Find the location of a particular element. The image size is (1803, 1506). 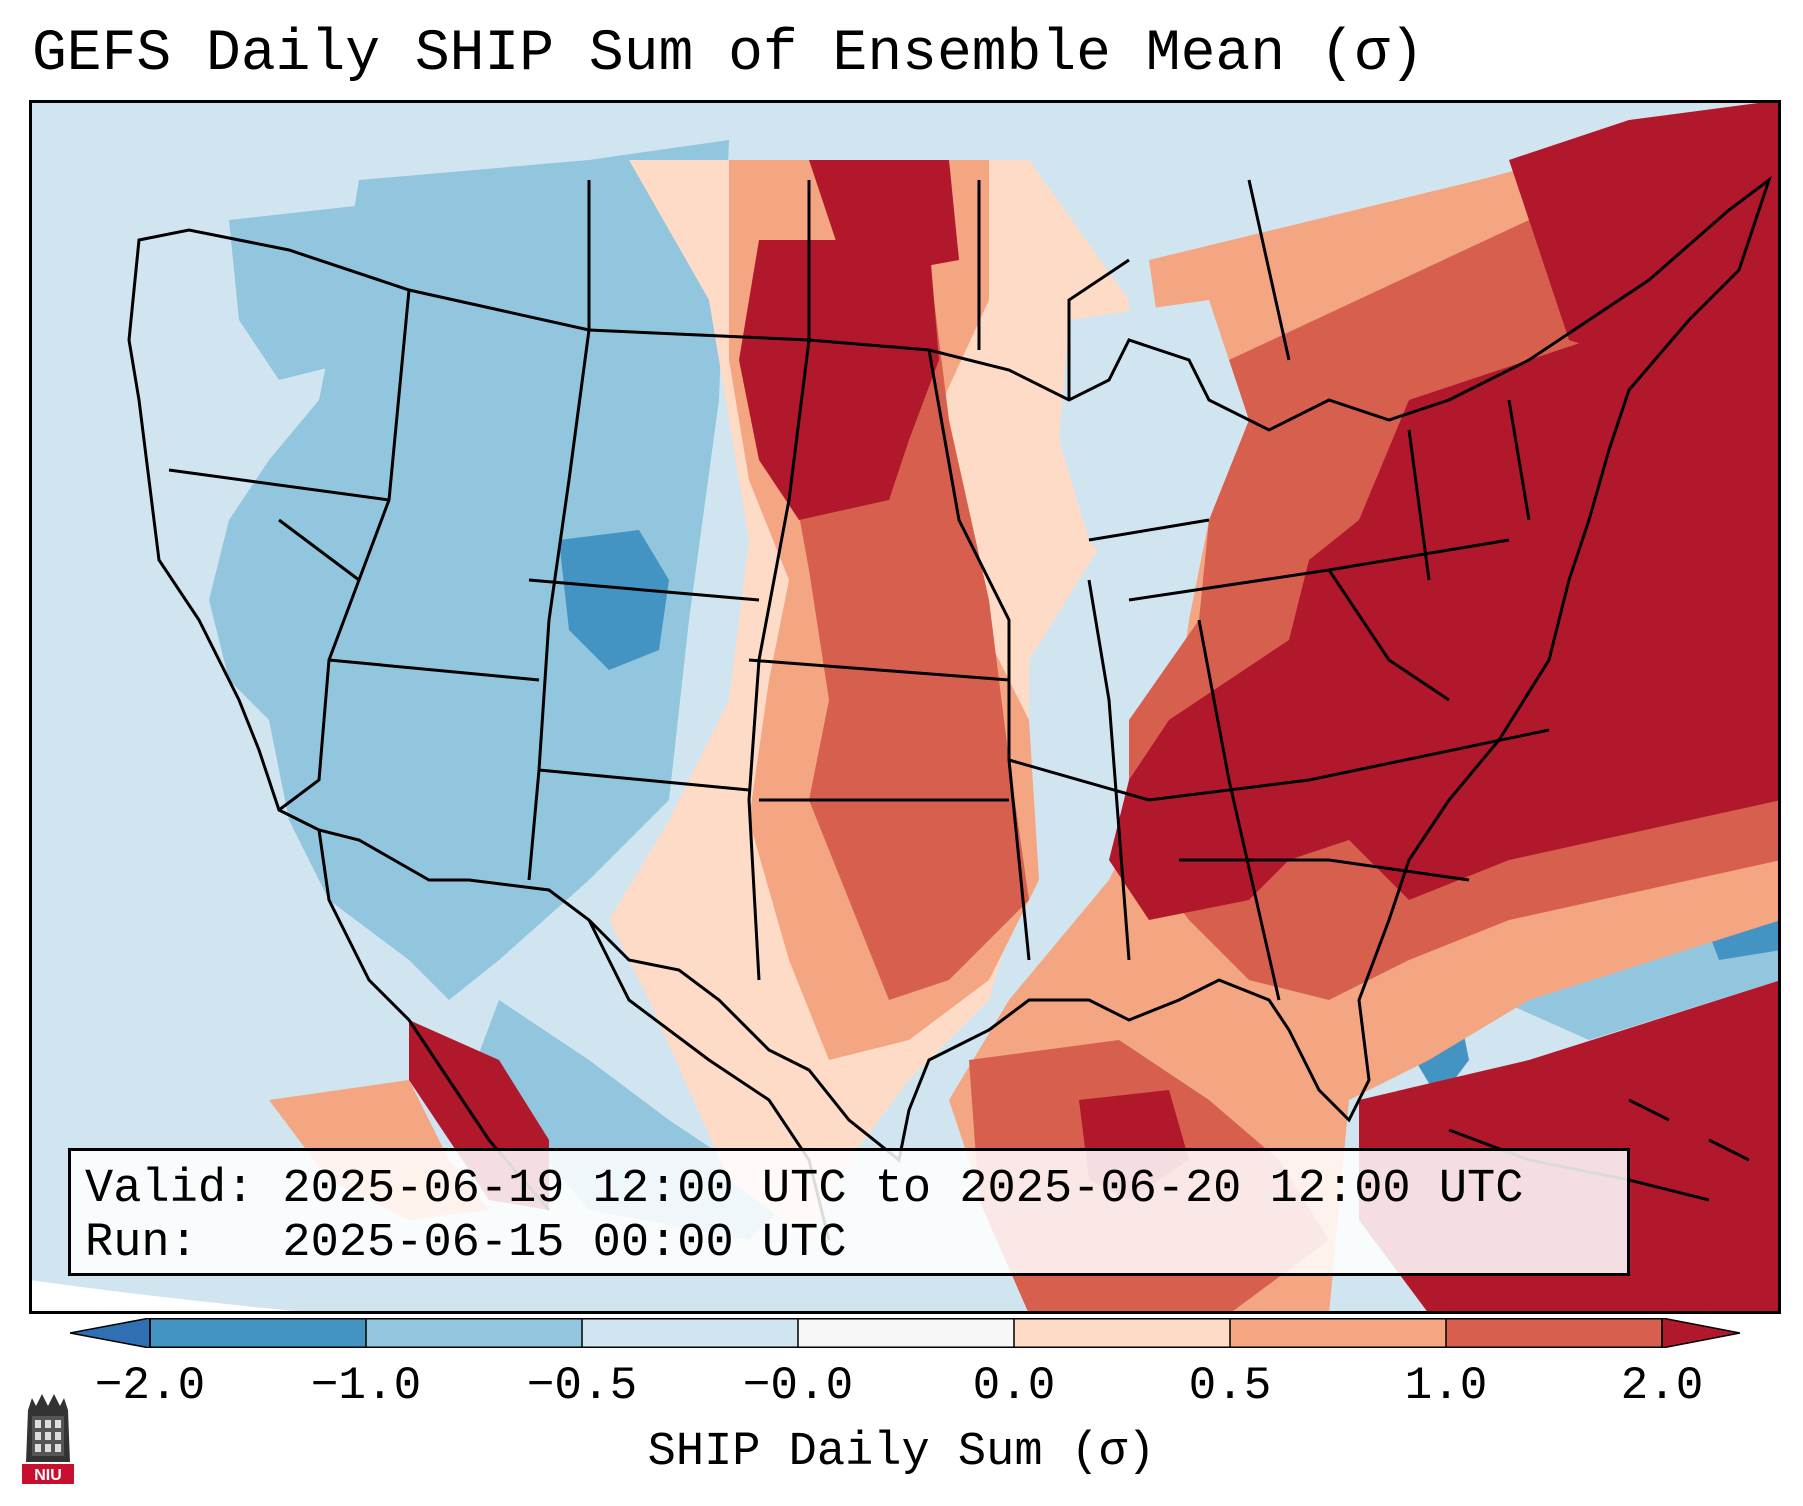

colorbar-tick-label: −1.0 is located at coordinates (366, 1386).